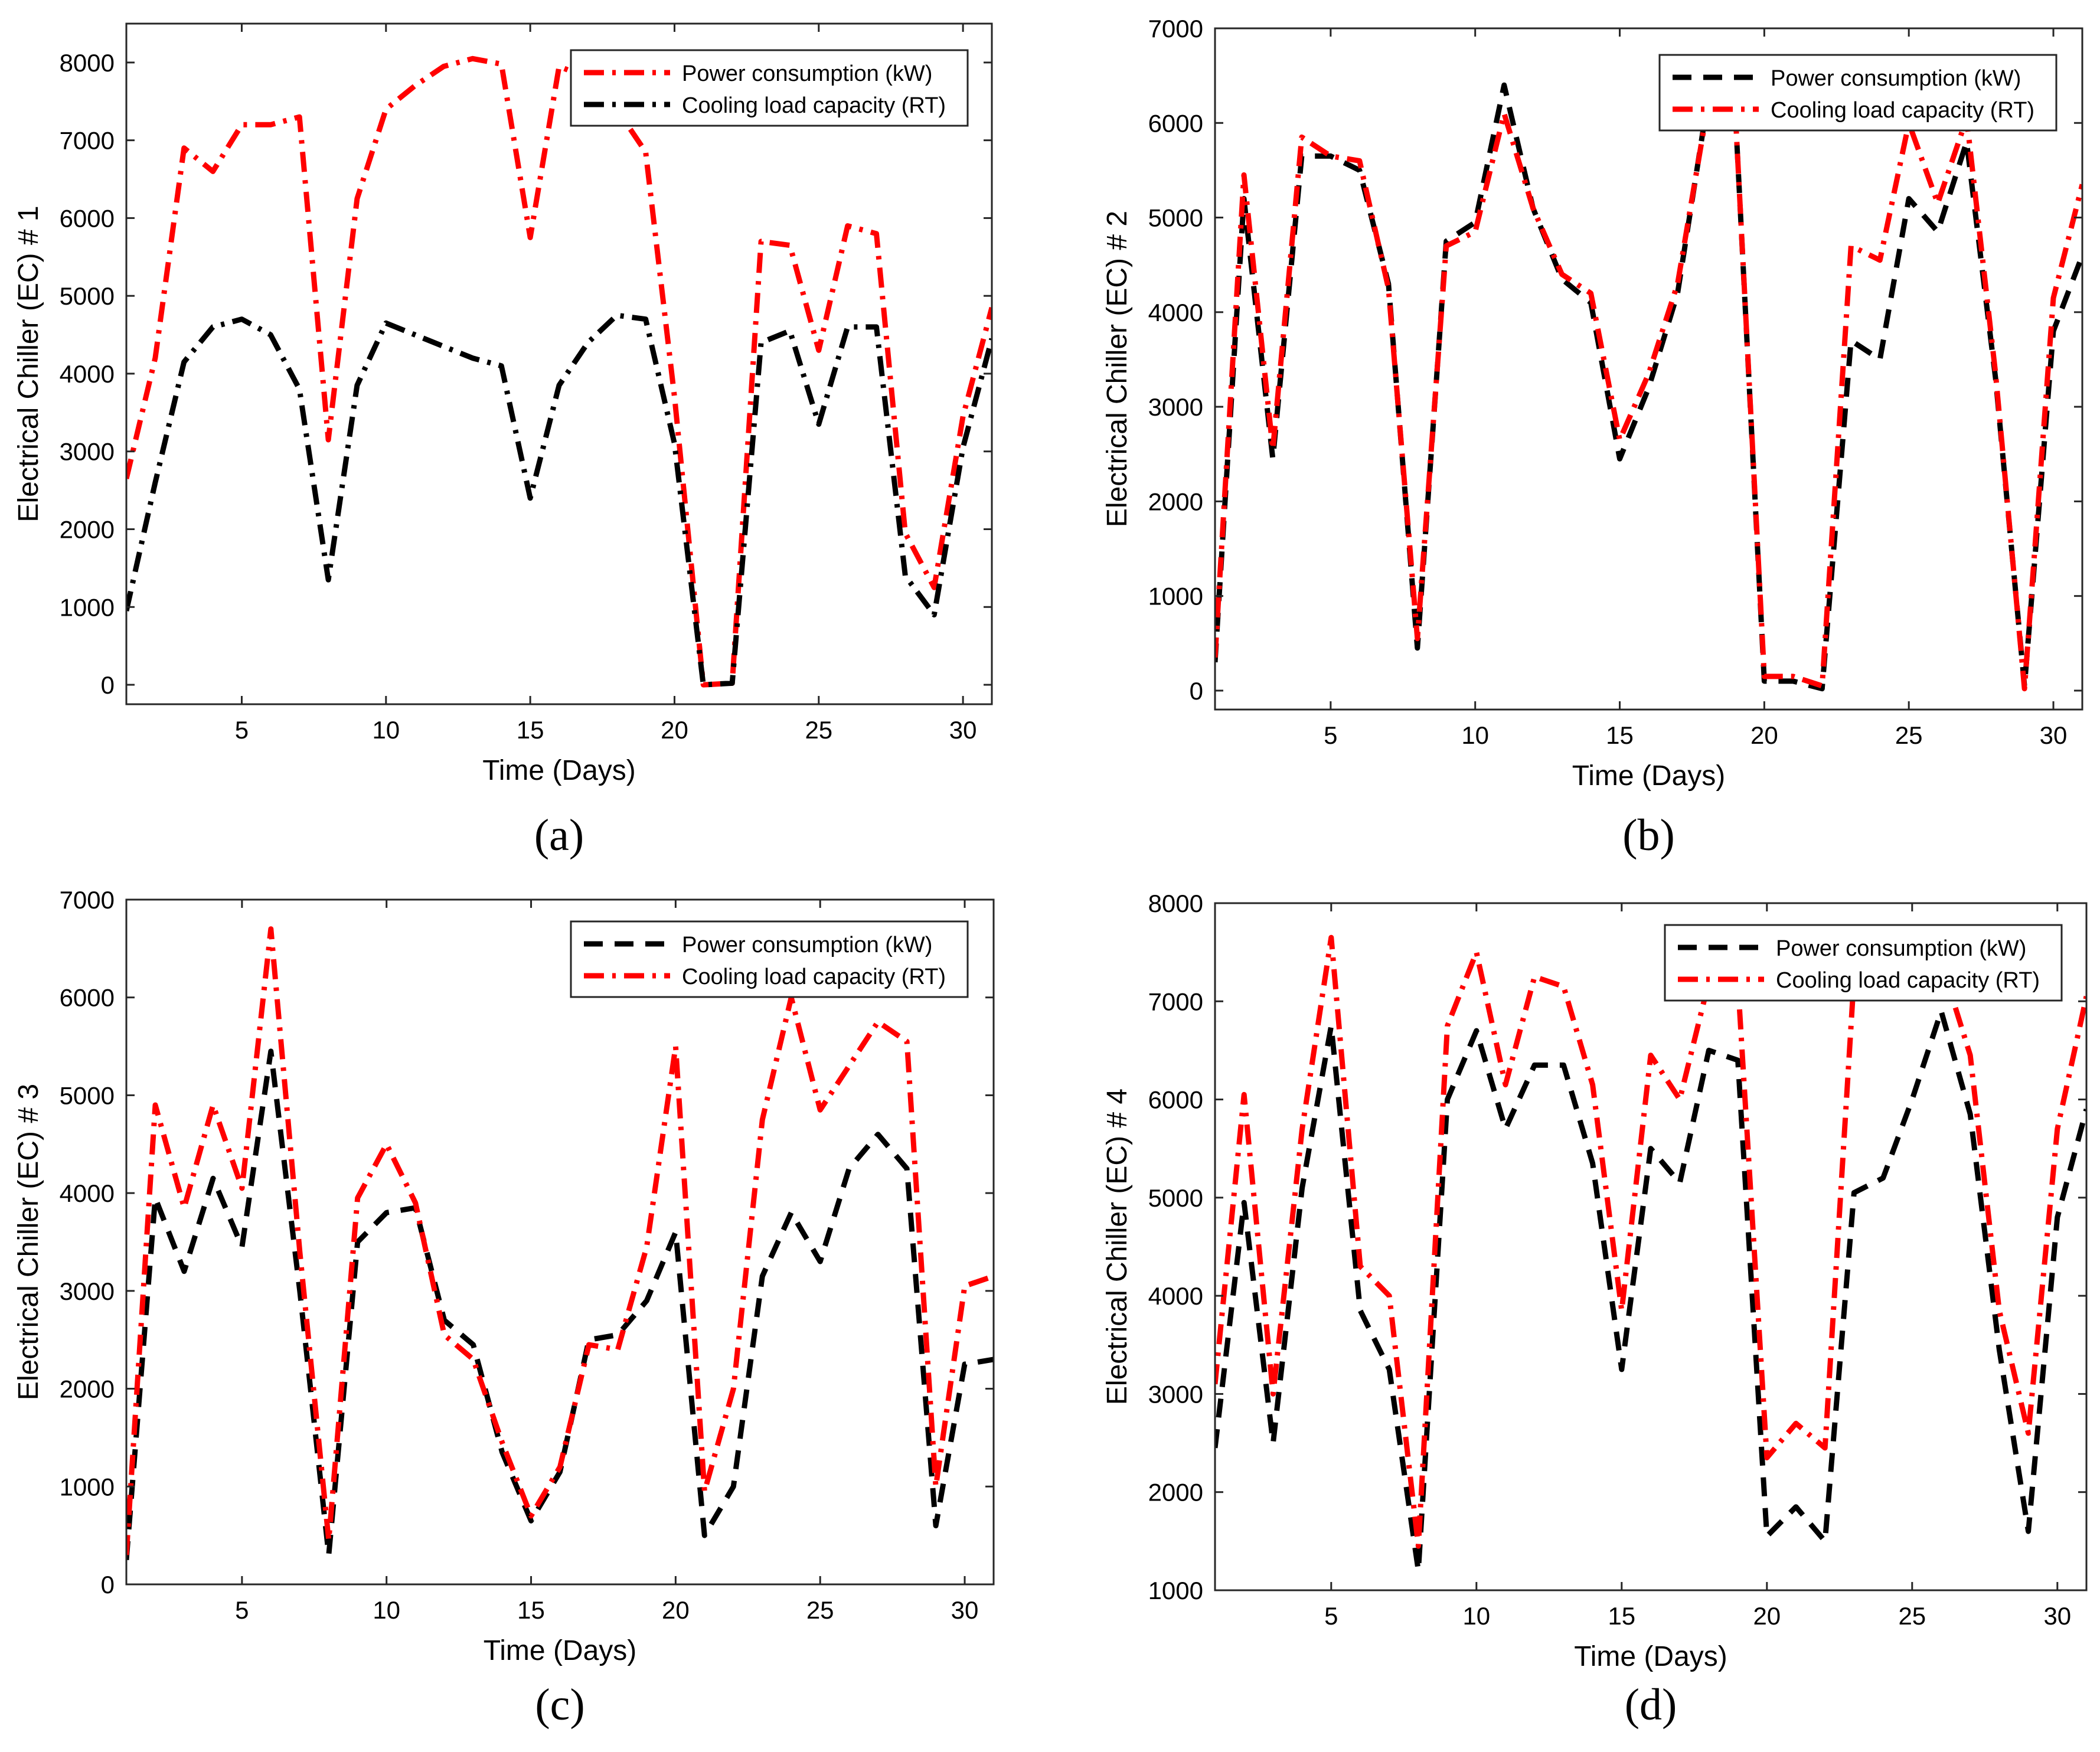  What do you see at coordinates (1118, 1247) in the screenshot?
I see `y-axis-label: Electrical Chiller (EC) # 4` at bounding box center [1118, 1247].